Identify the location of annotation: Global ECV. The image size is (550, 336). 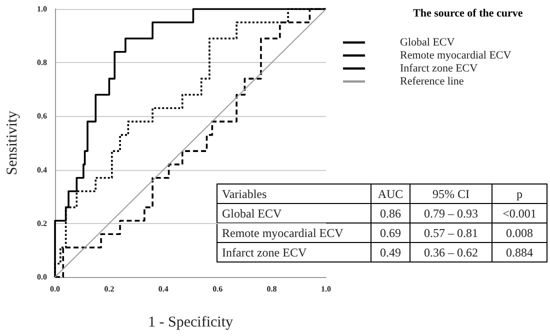
(252, 213).